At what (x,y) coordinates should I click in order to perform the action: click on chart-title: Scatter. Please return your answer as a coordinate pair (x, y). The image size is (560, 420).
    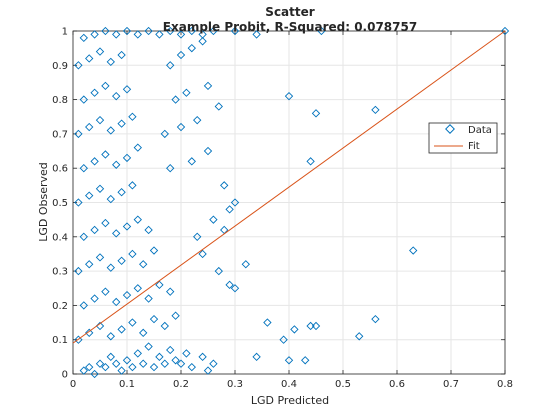
    Looking at the image, I should click on (289, 12).